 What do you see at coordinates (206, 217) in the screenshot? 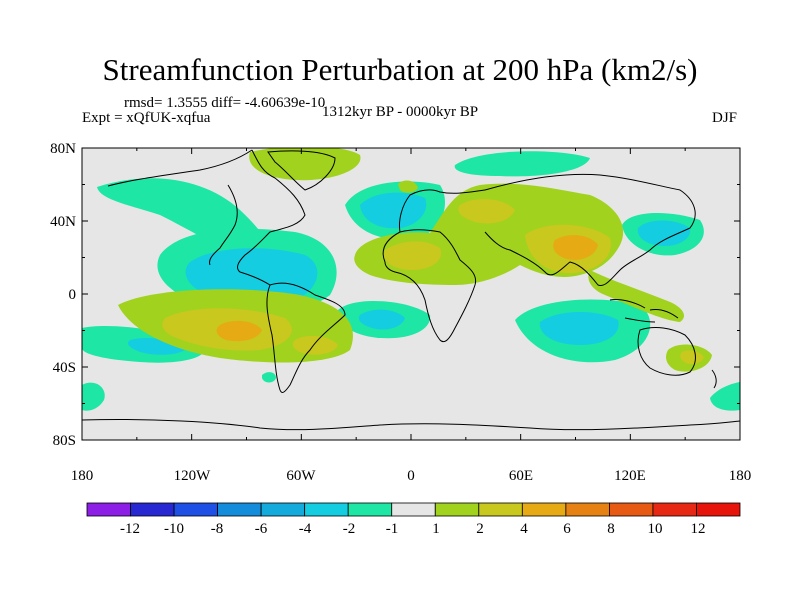
I see `coastline-north-america` at bounding box center [206, 217].